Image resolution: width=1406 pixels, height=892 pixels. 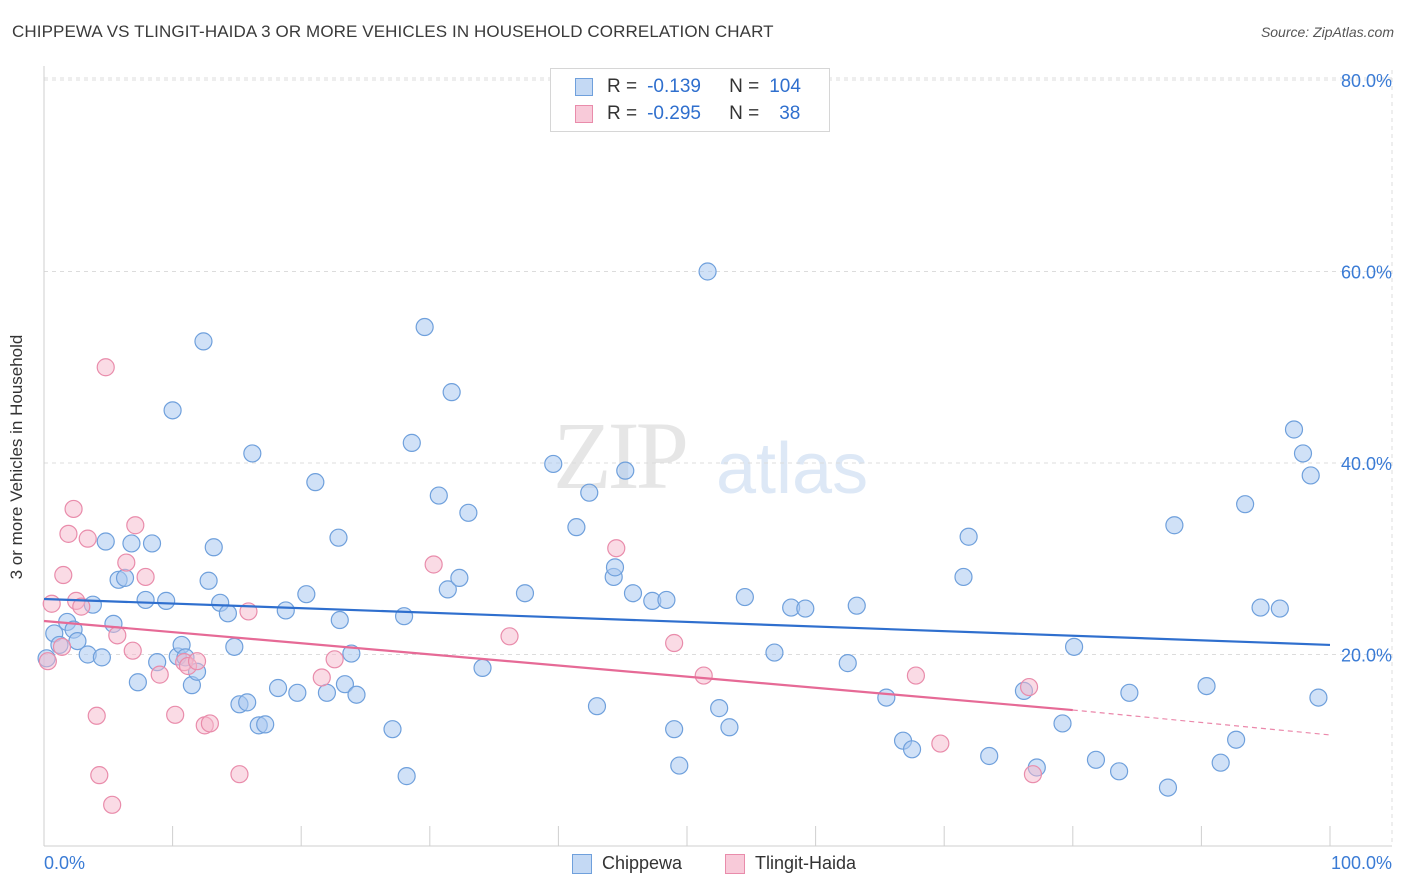 I want to click on trend-lines, so click(x=687, y=666).